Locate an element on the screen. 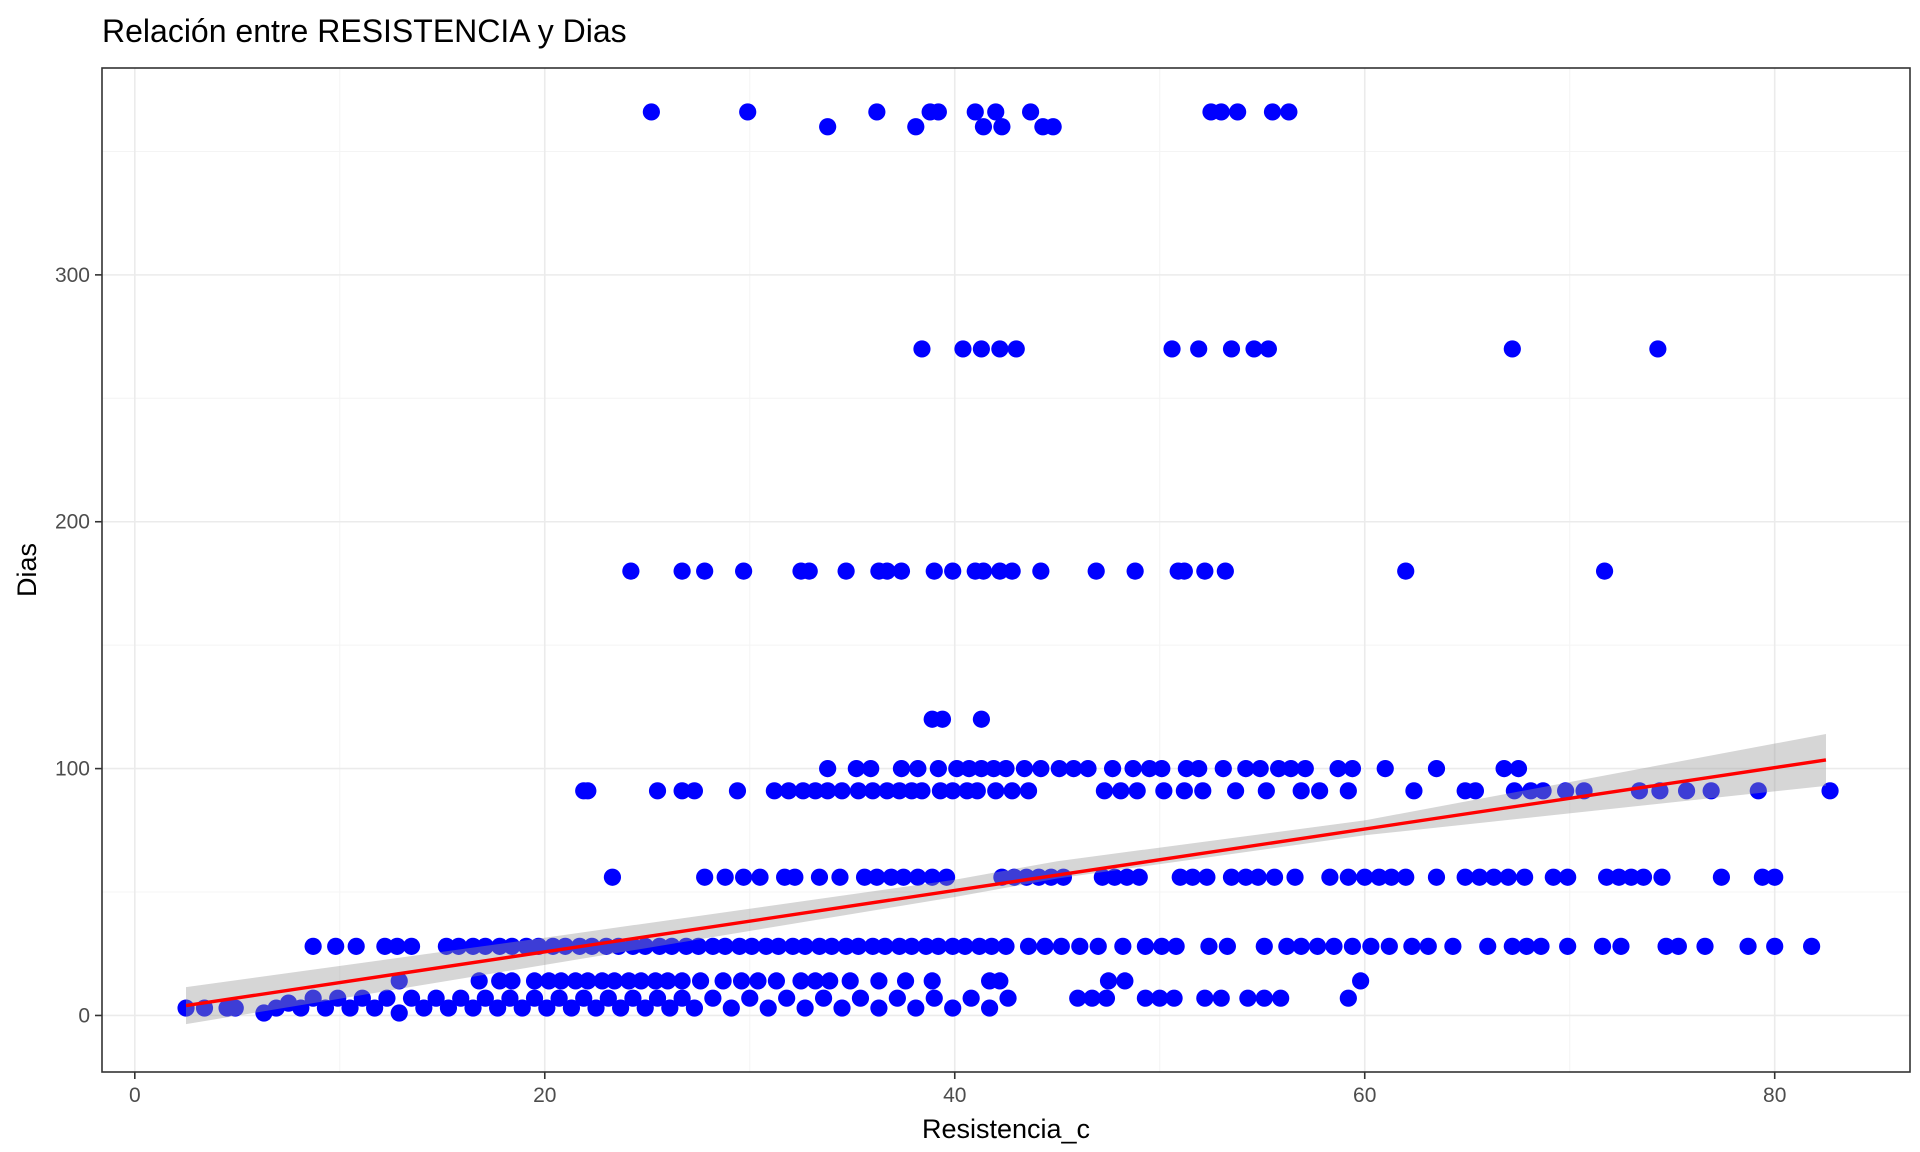 The image size is (1920, 1152). x-tick-label: 80 is located at coordinates (1774, 1095).